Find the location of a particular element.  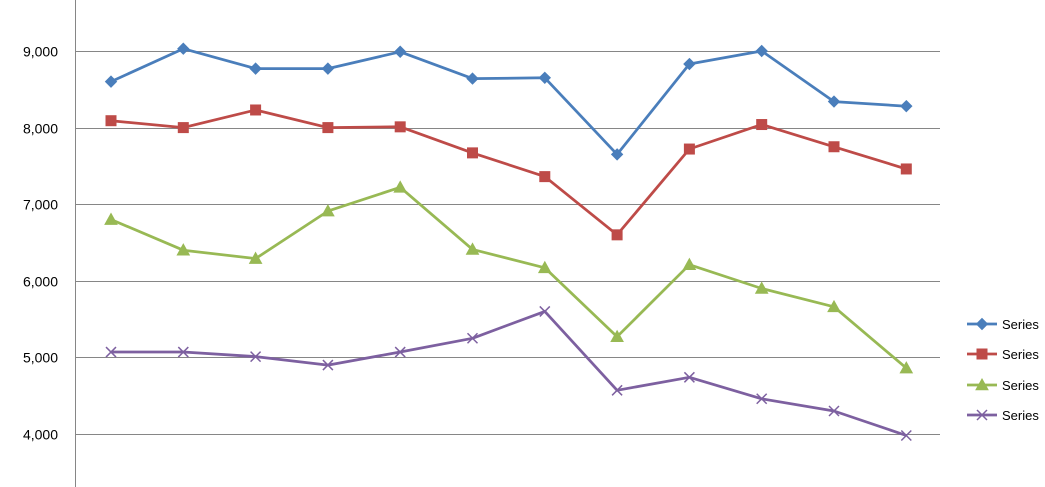

y-tick-label-6000: 6,000 is located at coordinates (40, 282).